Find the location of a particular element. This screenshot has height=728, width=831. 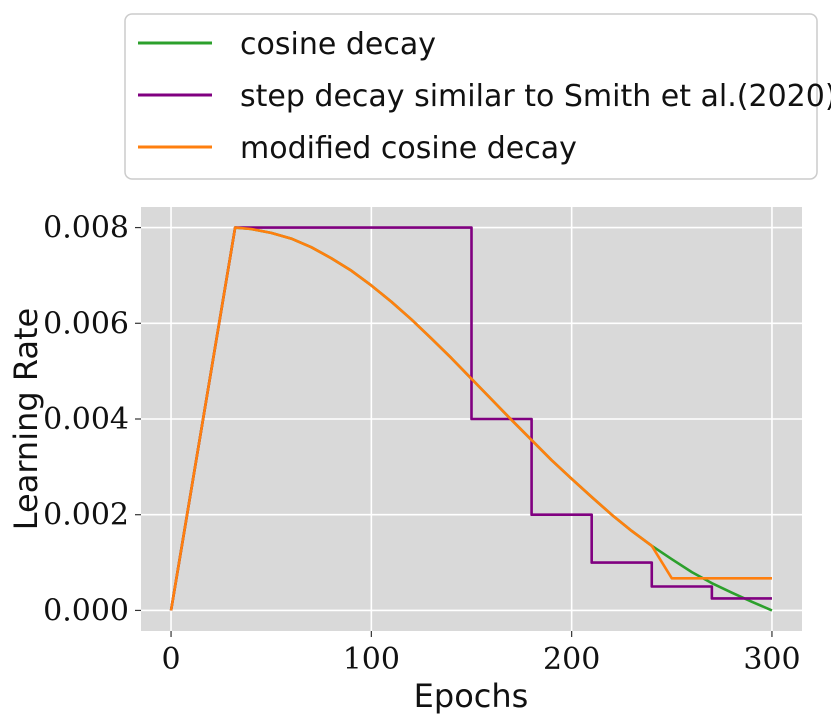

x-axis-label: Epochs is located at coordinates (471, 696).